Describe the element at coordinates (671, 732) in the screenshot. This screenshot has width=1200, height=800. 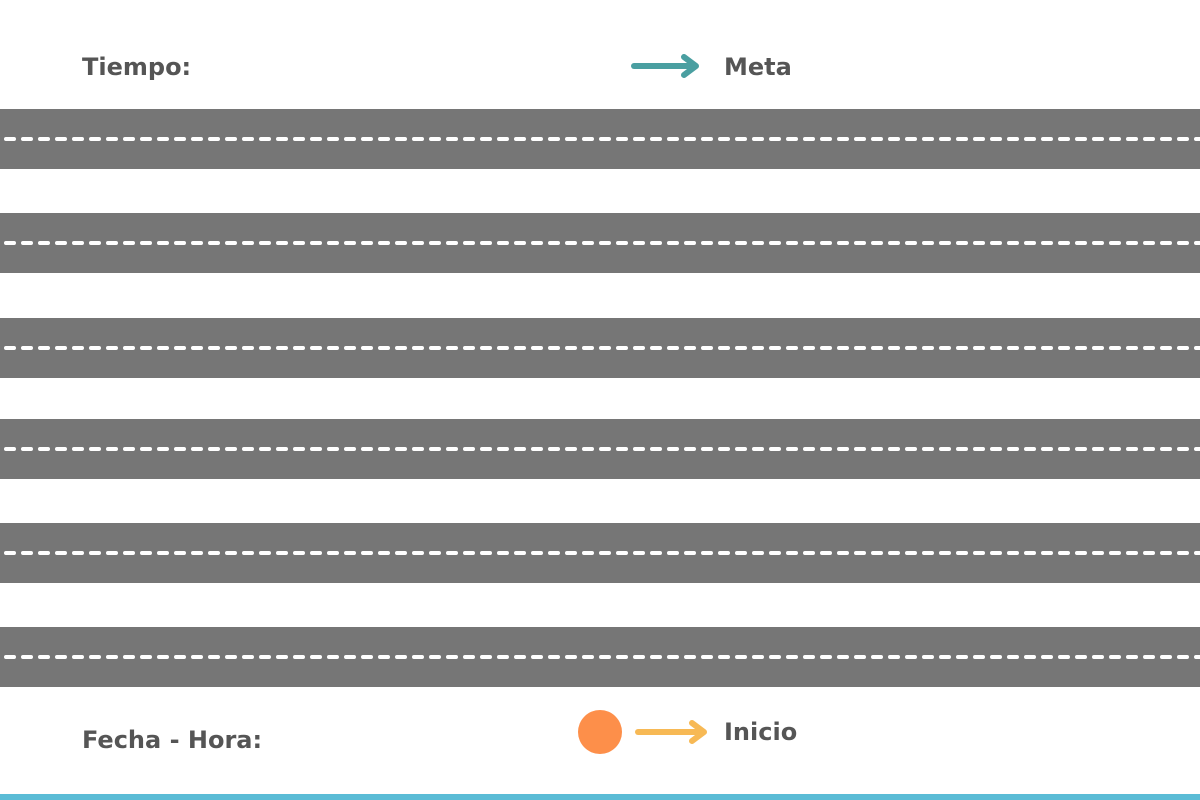
I see `inicio-arrow-icon` at that location.